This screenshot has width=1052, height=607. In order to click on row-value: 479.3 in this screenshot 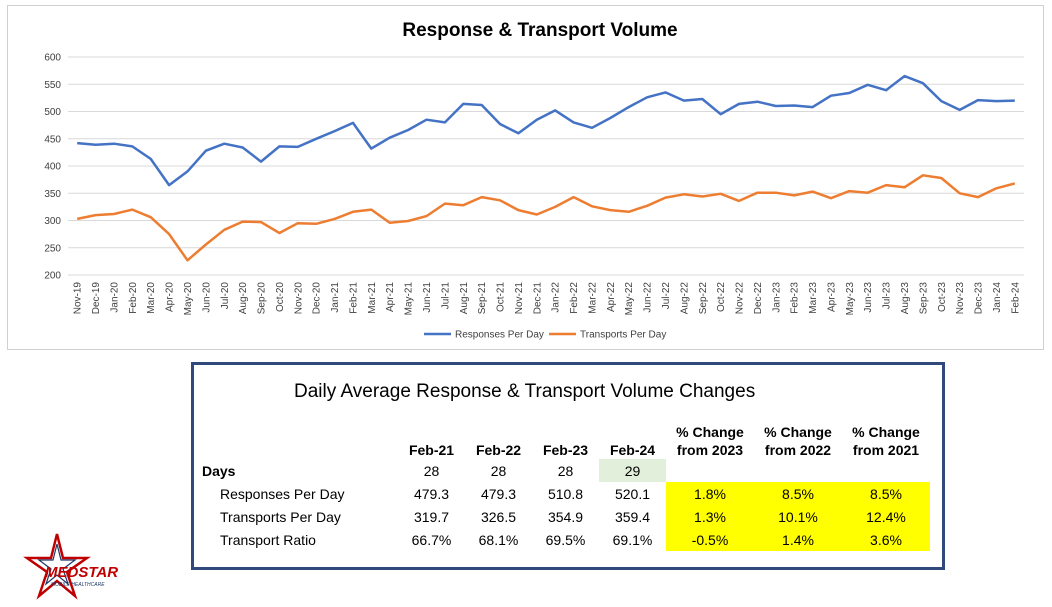, I will do `click(498, 493)`.